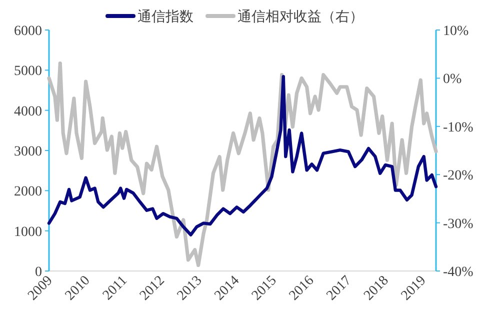 This screenshot has height=326, width=489. I want to click on y2-tick-label: -10%, so click(458, 128).